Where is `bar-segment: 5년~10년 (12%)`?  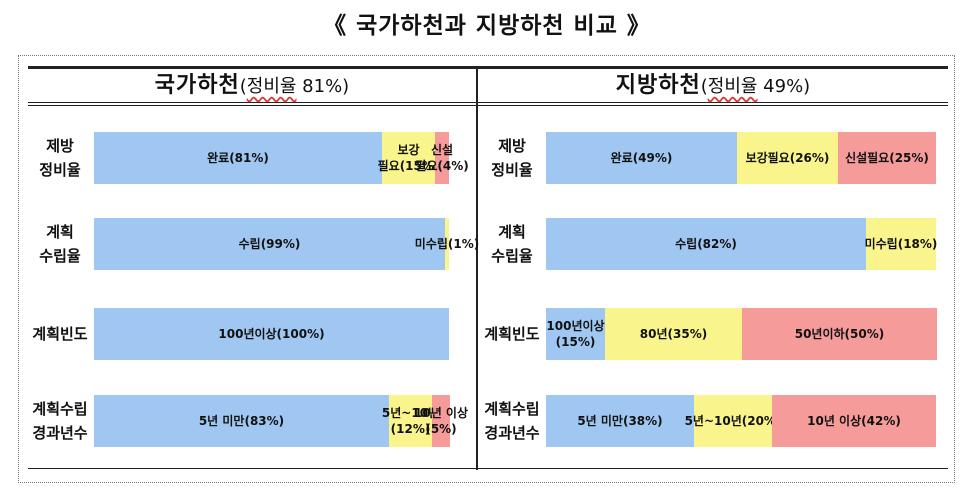 bar-segment: 5년~10년 (12%) is located at coordinates (410, 421).